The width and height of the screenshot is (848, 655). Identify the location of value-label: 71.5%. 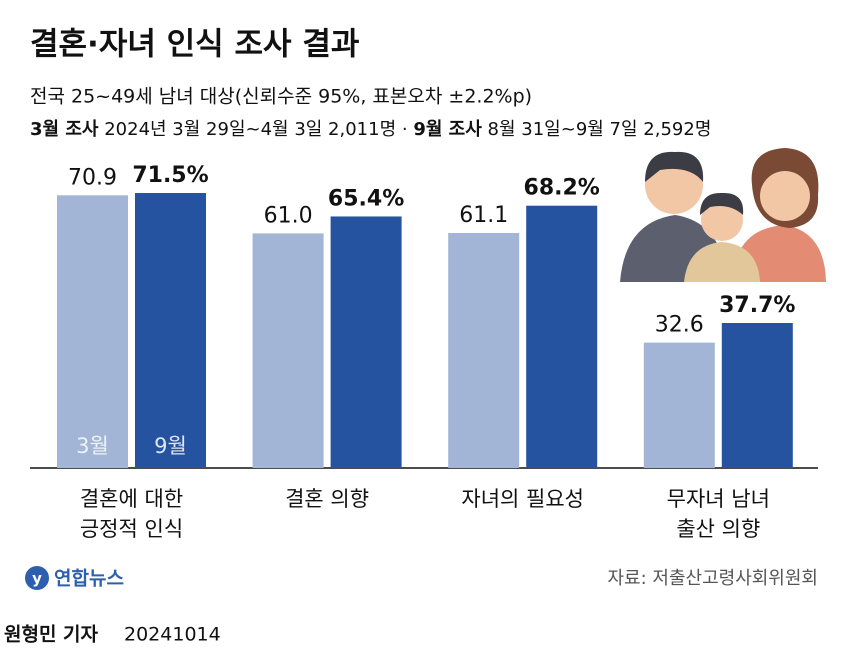
(170, 175).